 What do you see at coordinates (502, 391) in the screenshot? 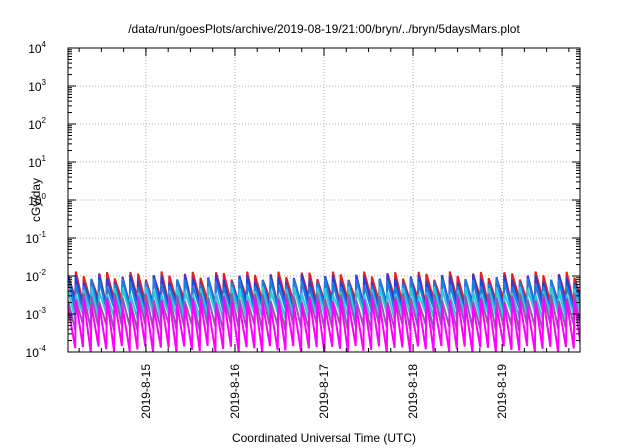
I see `x-tick-label: 2019-8-19` at bounding box center [502, 391].